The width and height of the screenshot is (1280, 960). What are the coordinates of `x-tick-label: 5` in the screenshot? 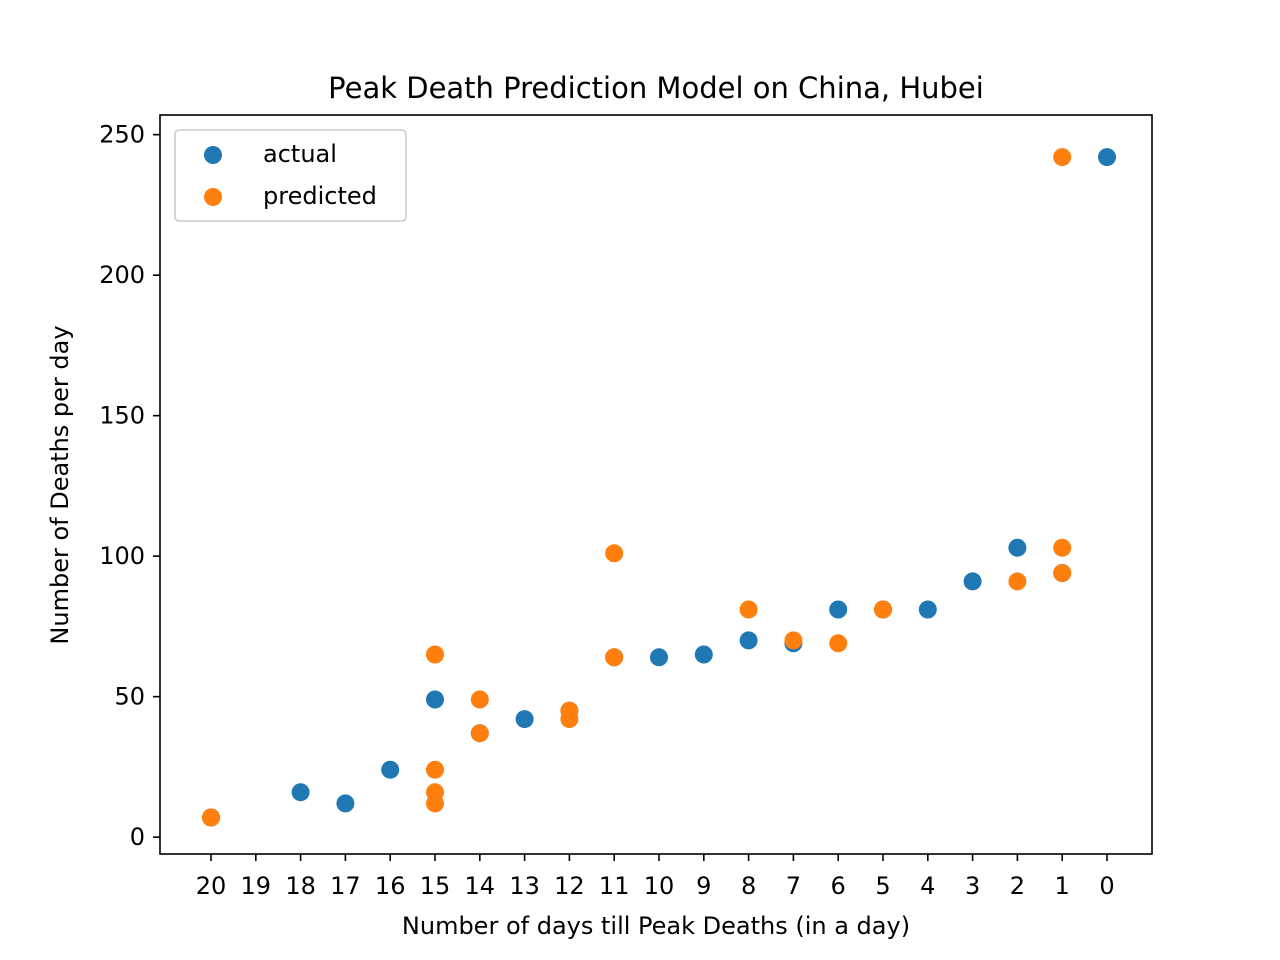 It's located at (882, 886).